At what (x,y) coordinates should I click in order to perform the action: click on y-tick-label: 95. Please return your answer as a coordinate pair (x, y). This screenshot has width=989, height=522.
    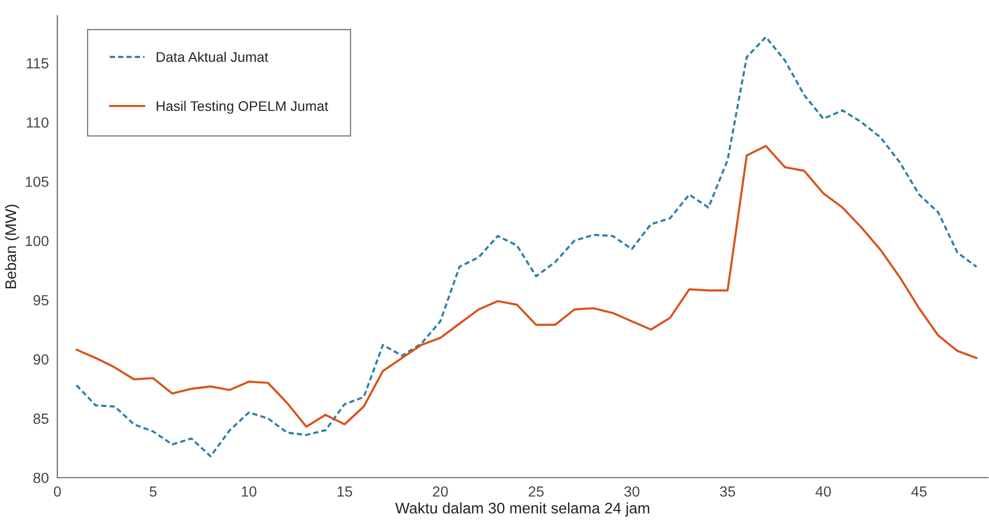
    Looking at the image, I should click on (40, 300).